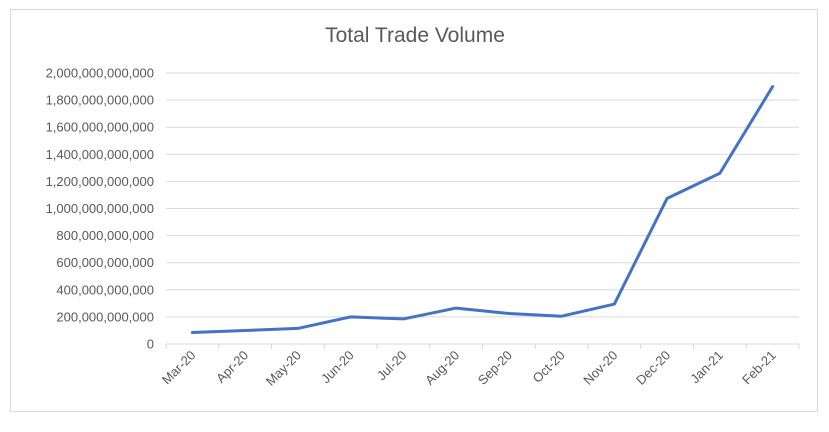 The height and width of the screenshot is (432, 829). What do you see at coordinates (150, 344) in the screenshot?
I see `y-tick-label: 0` at bounding box center [150, 344].